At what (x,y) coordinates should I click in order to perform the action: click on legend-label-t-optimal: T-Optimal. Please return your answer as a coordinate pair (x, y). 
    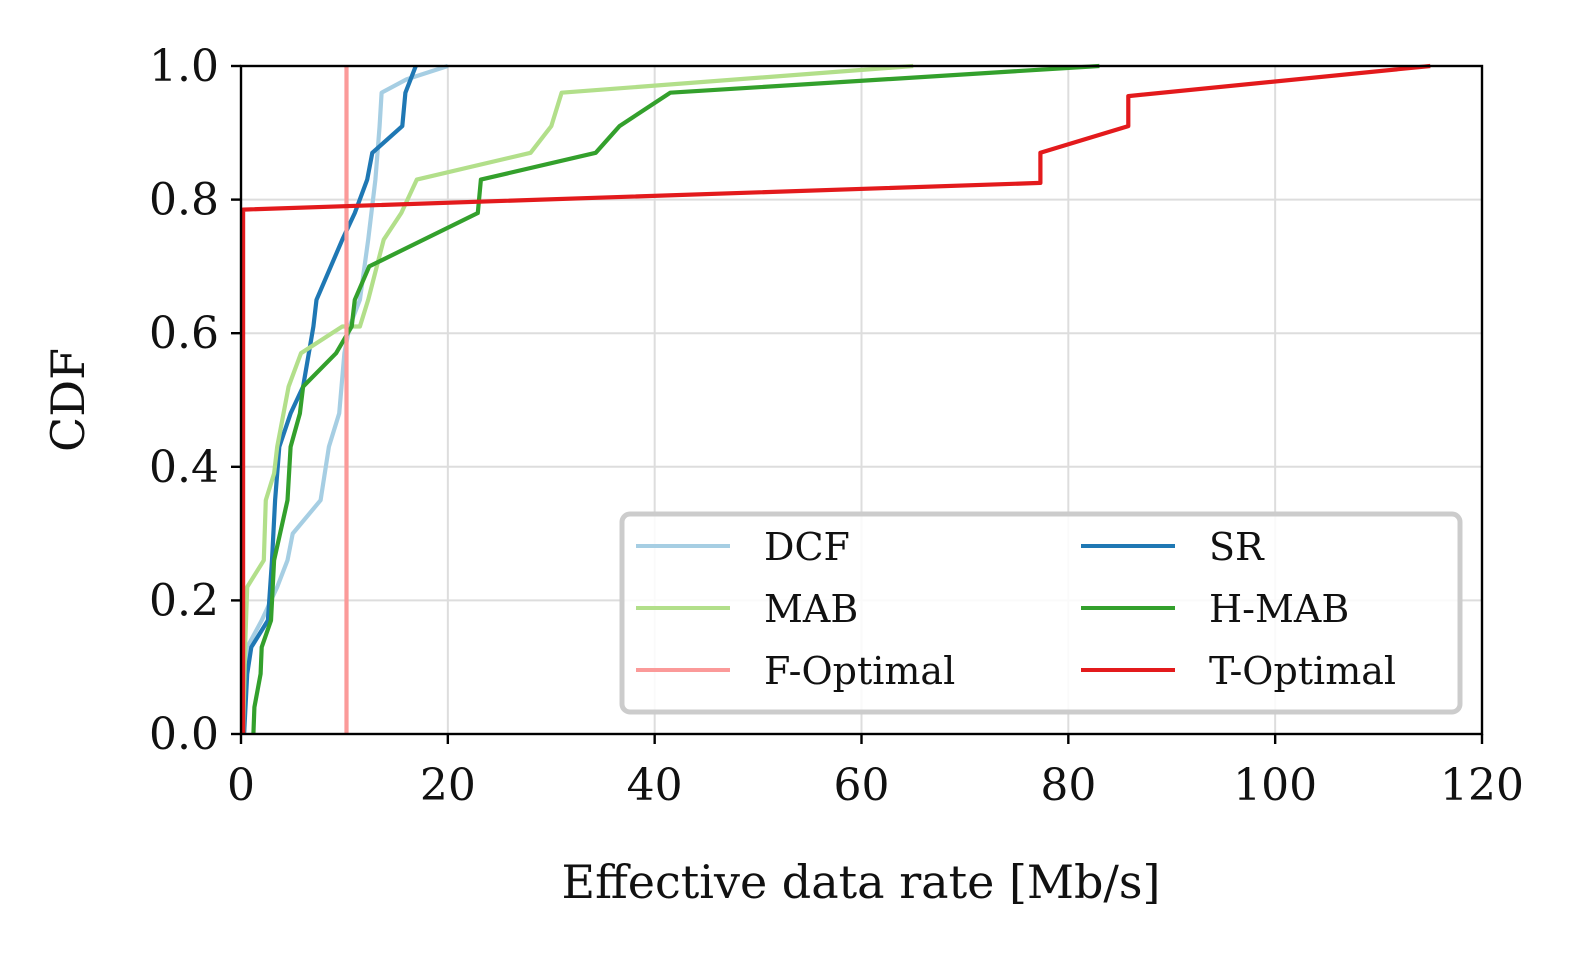
    Looking at the image, I should click on (1302, 671).